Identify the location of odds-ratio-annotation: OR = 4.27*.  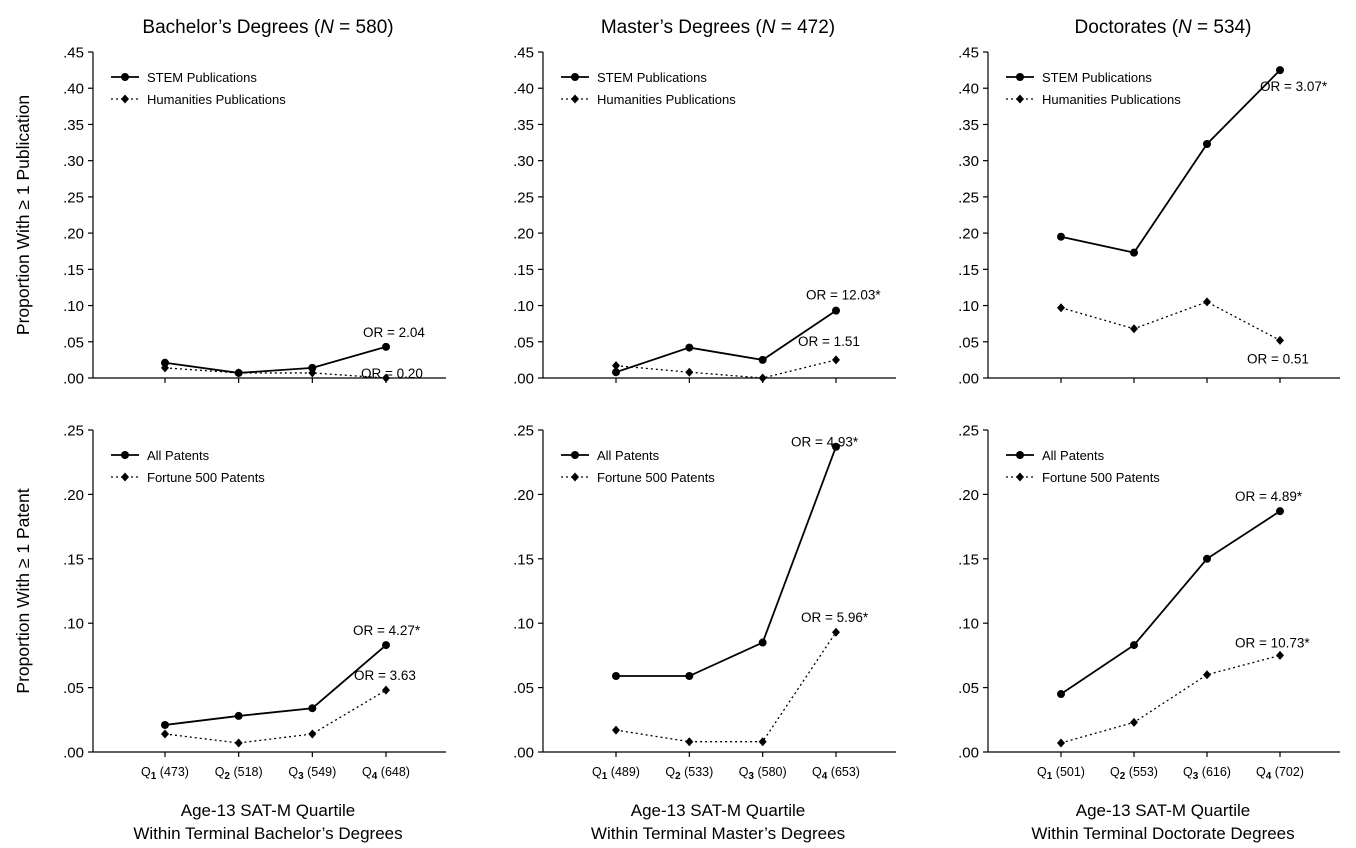
(387, 630).